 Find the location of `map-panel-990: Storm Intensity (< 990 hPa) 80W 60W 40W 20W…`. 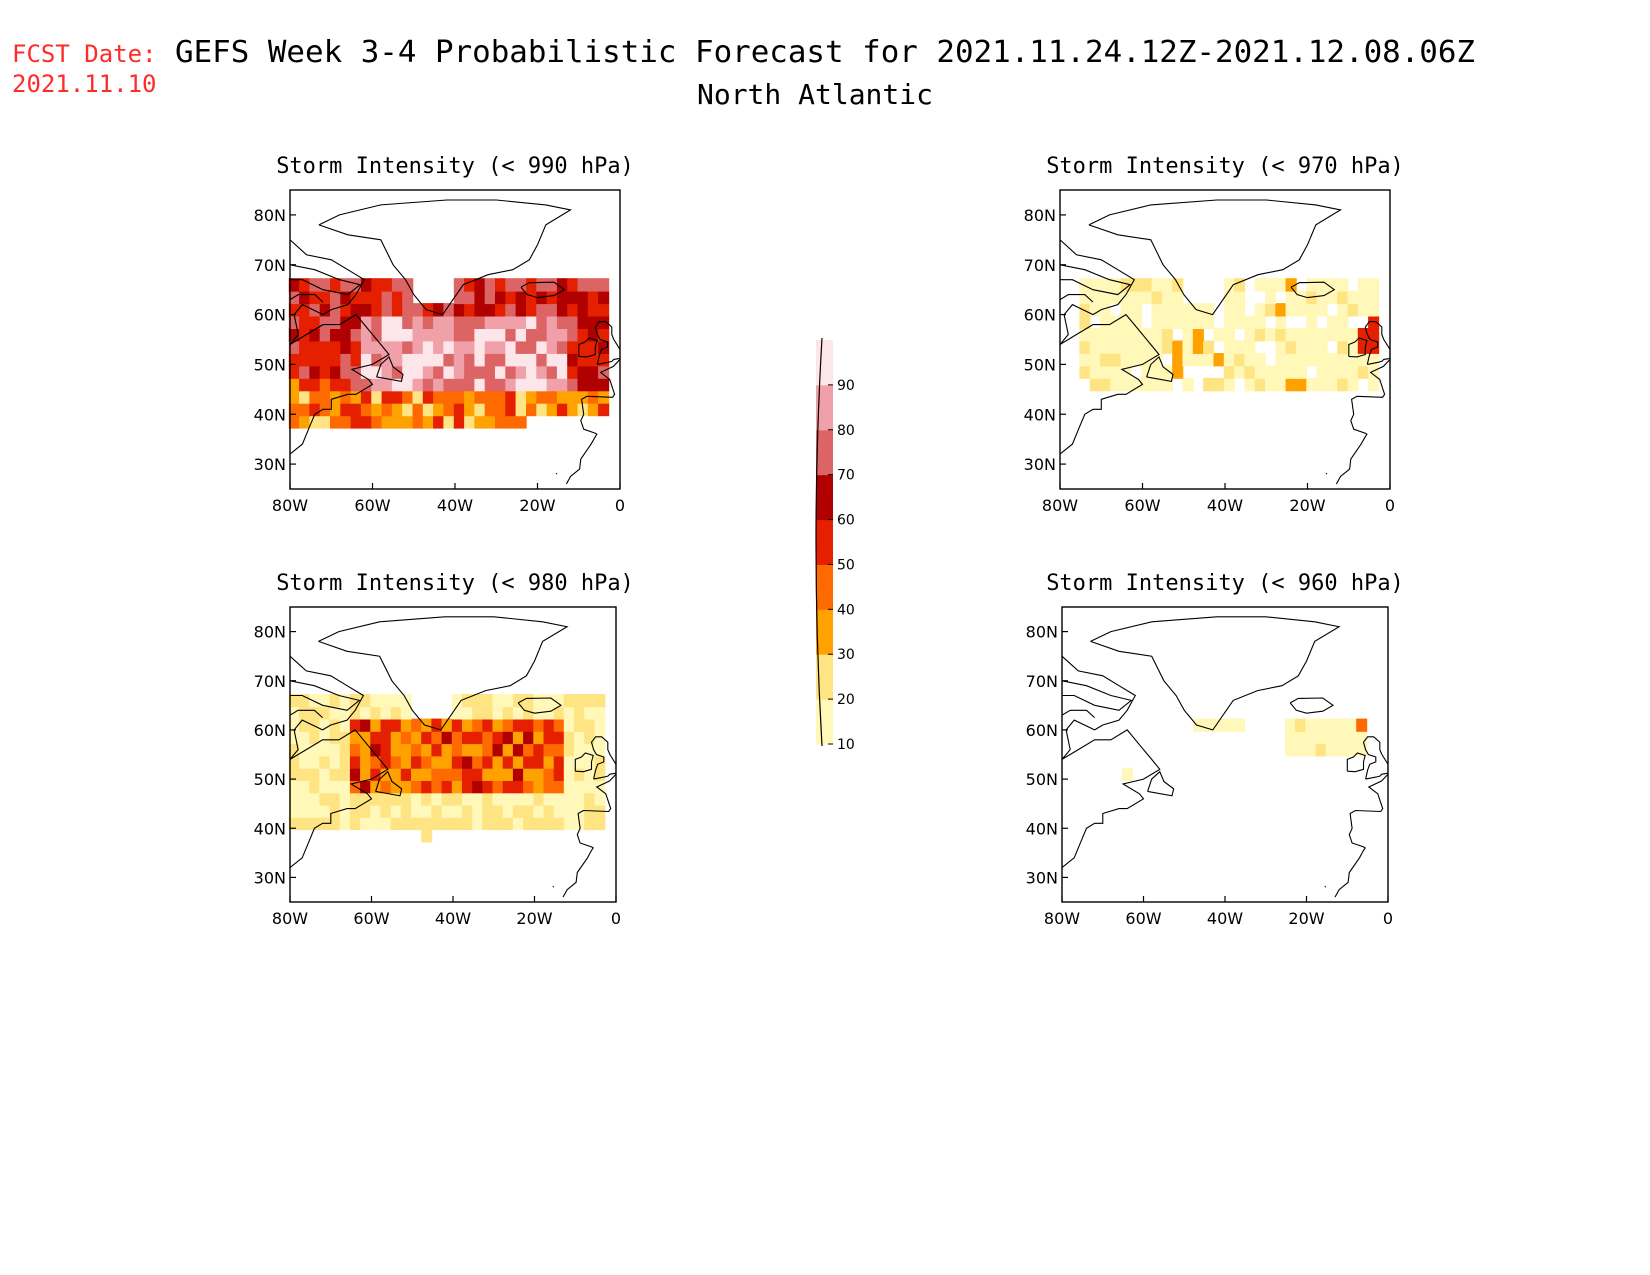

map-panel-990: Storm Intensity (< 990 hPa) 80W 60W 40W 20W… is located at coordinates (444, 334).